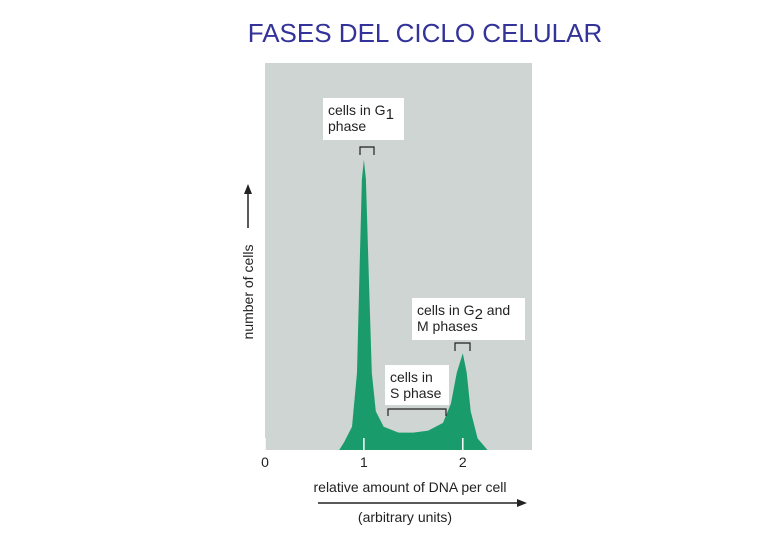  What do you see at coordinates (405, 517) in the screenshot?
I see `x-axis-sublabel: (arbitrary units)` at bounding box center [405, 517].